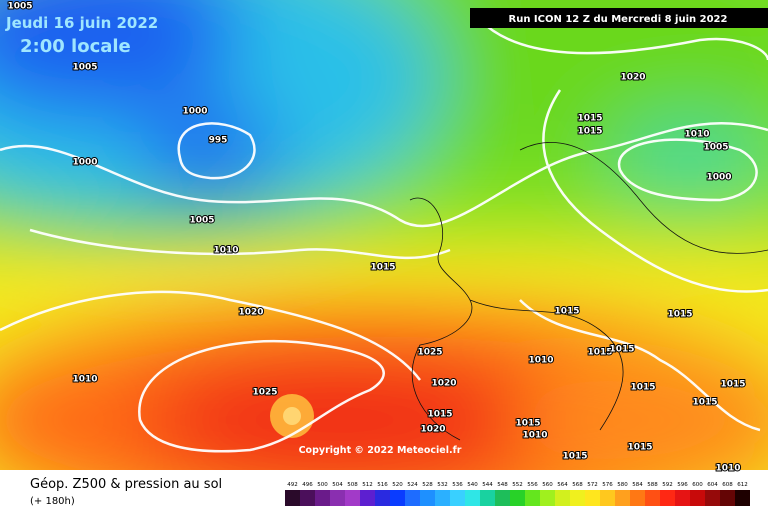  I want to click on legend-label: 500, so click(322, 485).